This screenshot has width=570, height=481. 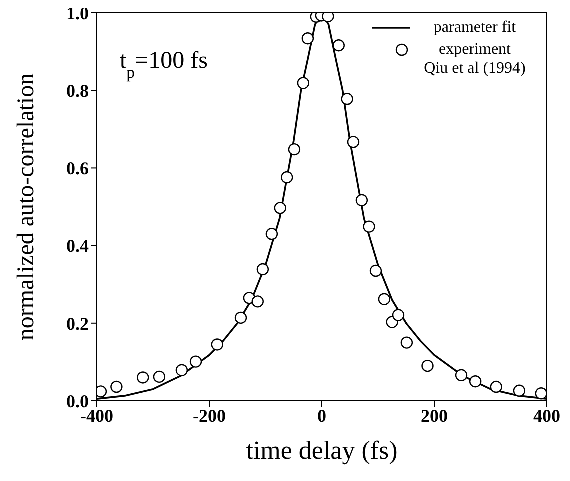 What do you see at coordinates (322, 416) in the screenshot?
I see `x-tick-label: 0` at bounding box center [322, 416].